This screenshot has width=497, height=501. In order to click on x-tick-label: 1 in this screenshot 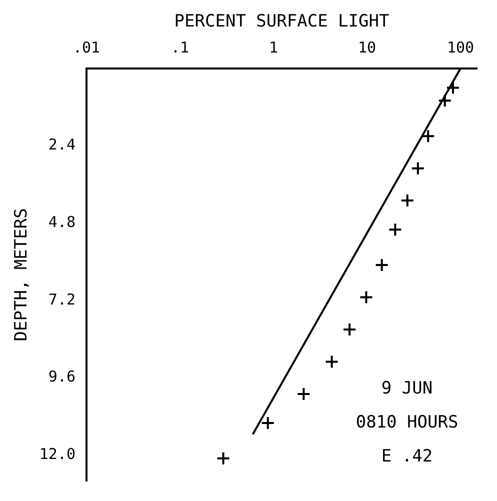, I will do `click(273, 47)`.